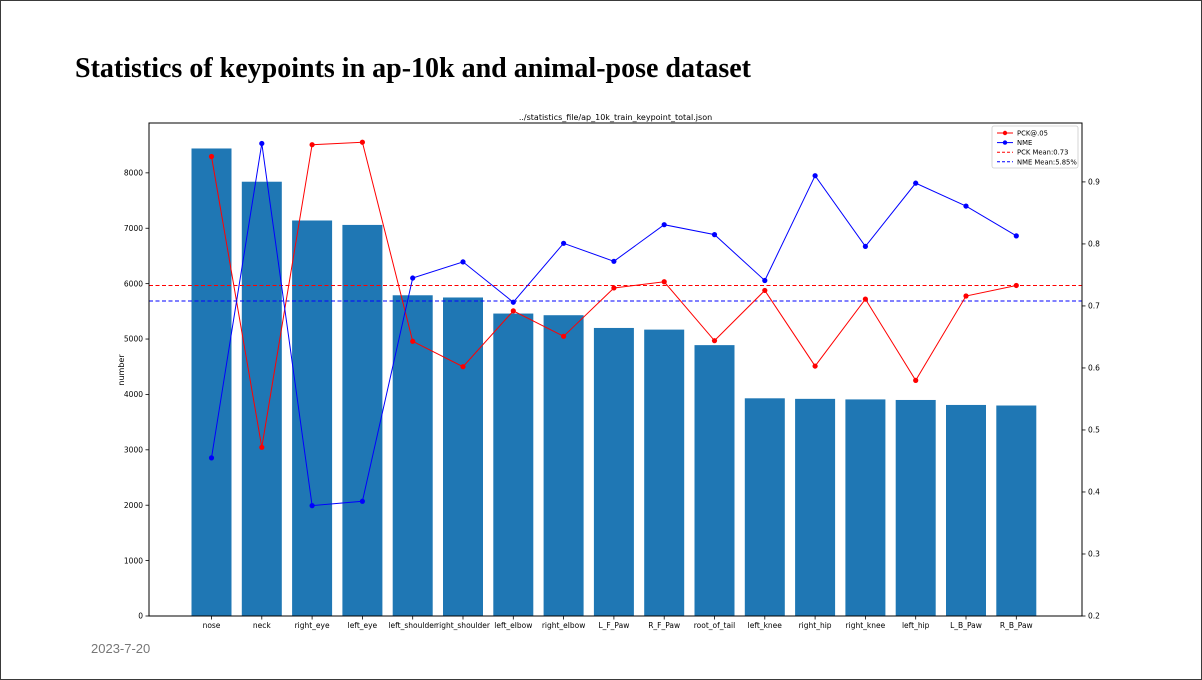  What do you see at coordinates (714, 235) in the screenshot?
I see `series-point-NME-root_of_tail` at bounding box center [714, 235].